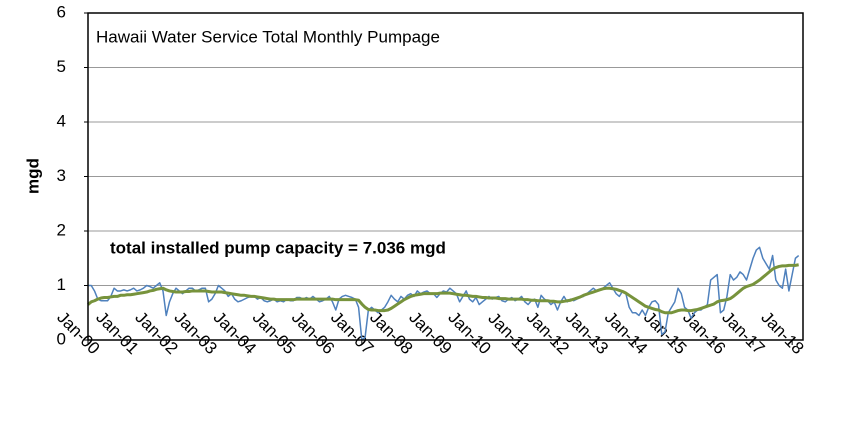 The image size is (850, 432). I want to click on y-tick-label: 2, so click(61, 229).